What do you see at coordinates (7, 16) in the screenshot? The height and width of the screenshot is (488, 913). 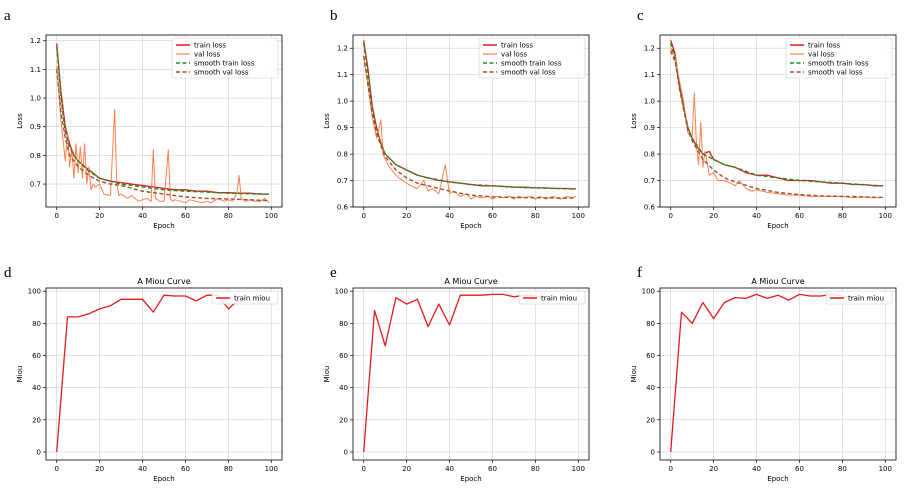 I see `panel-letter: a` at bounding box center [7, 16].